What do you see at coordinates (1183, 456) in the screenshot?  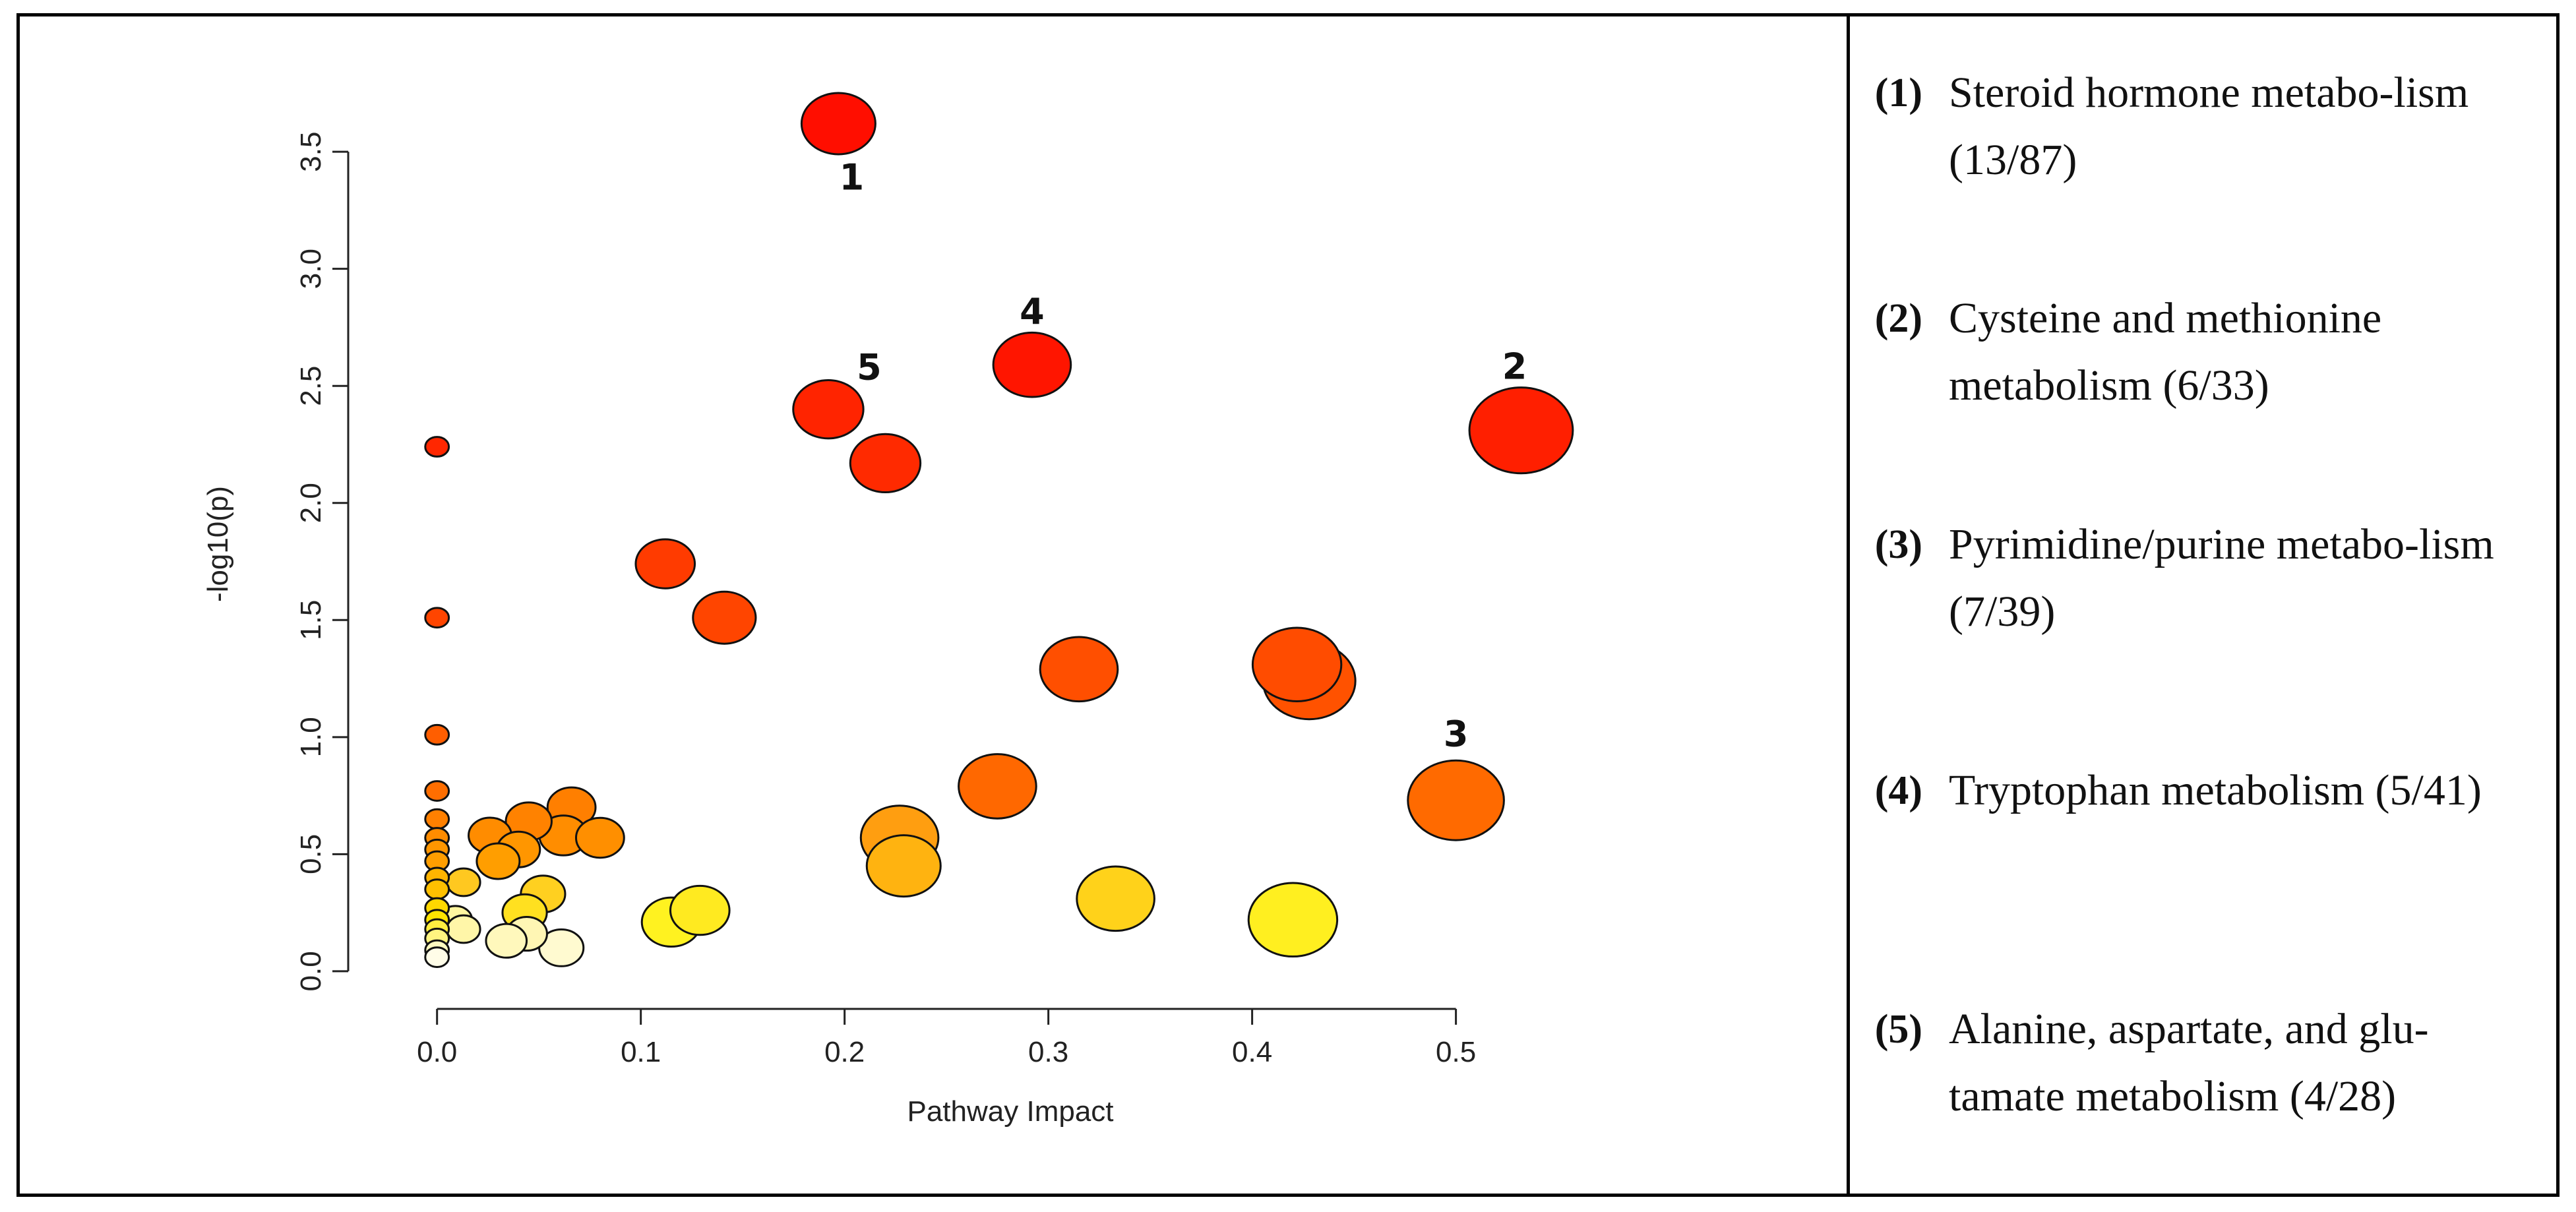 I see `chart-point-labels: 1 2 3 4 5` at bounding box center [1183, 456].